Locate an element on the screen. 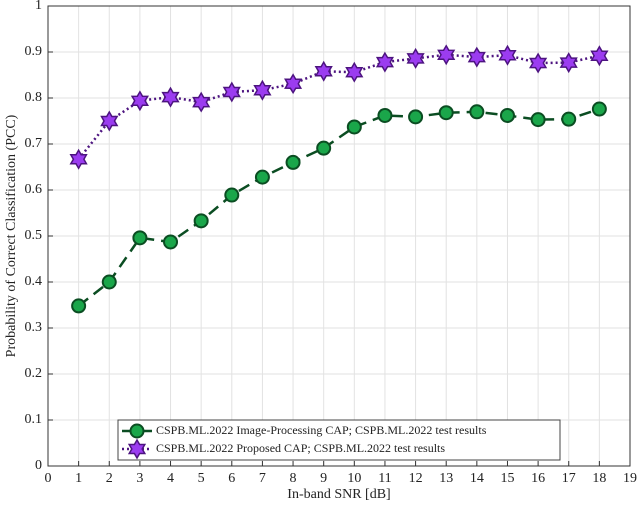 This screenshot has width=640, height=512. y-tick-label: 0.6 is located at coordinates (34, 189).